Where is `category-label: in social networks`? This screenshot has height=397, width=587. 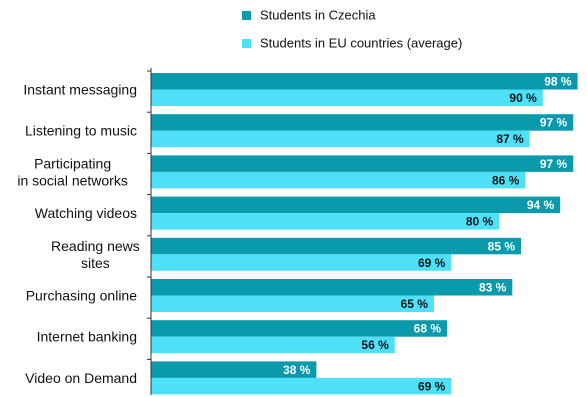
category-label: in social networks is located at coordinates (72, 180).